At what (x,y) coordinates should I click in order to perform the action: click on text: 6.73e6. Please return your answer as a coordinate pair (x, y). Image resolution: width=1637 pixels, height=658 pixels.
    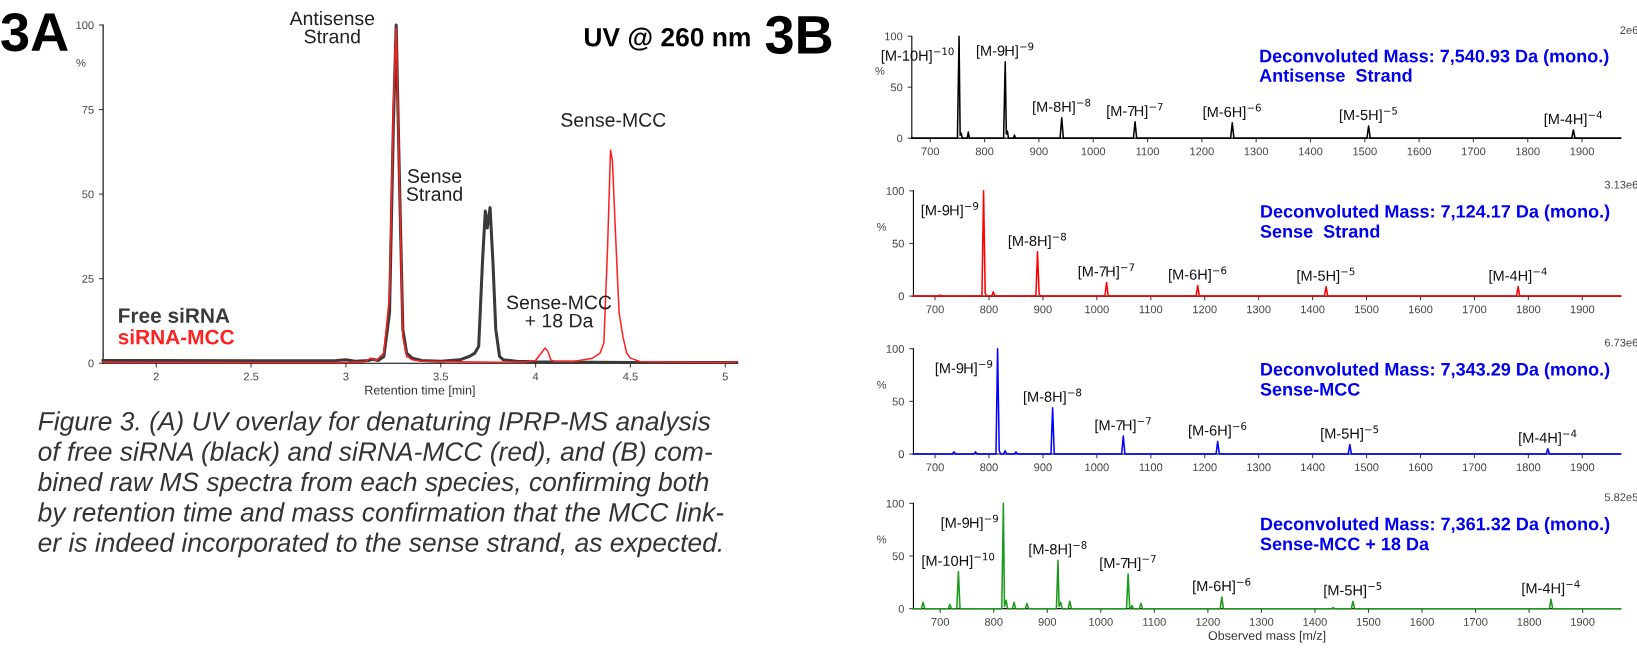
    Looking at the image, I should click on (1620, 342).